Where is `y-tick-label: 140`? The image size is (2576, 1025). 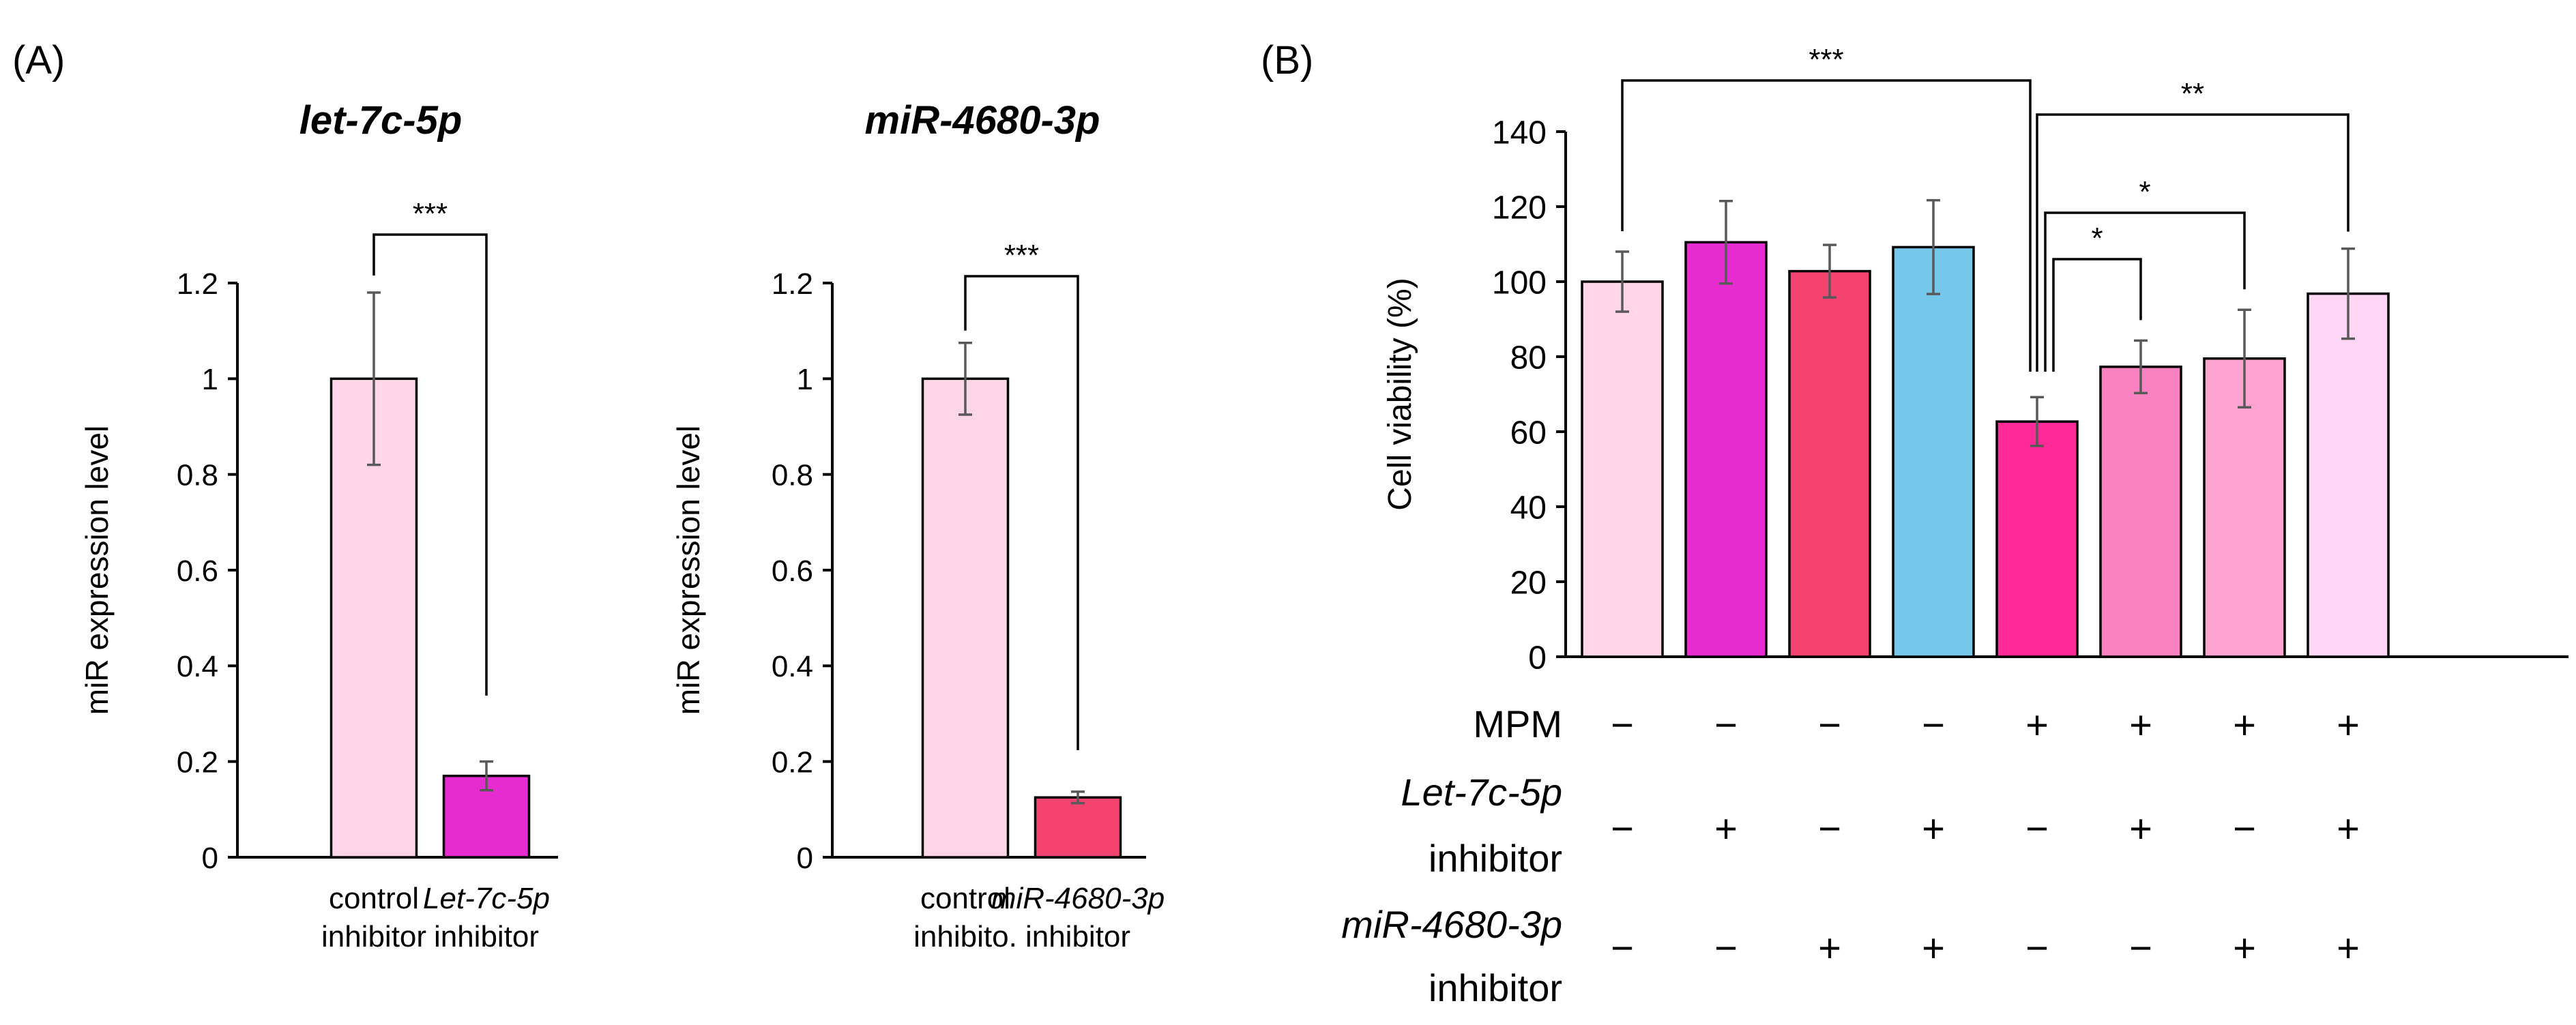 y-tick-label: 140 is located at coordinates (1519, 133).